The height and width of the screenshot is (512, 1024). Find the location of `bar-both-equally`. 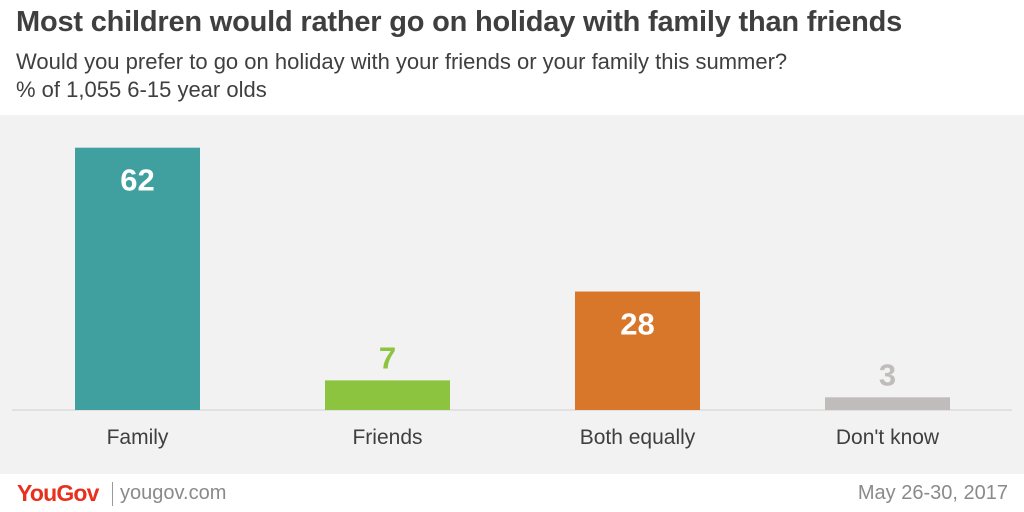

bar-both-equally is located at coordinates (637, 350).